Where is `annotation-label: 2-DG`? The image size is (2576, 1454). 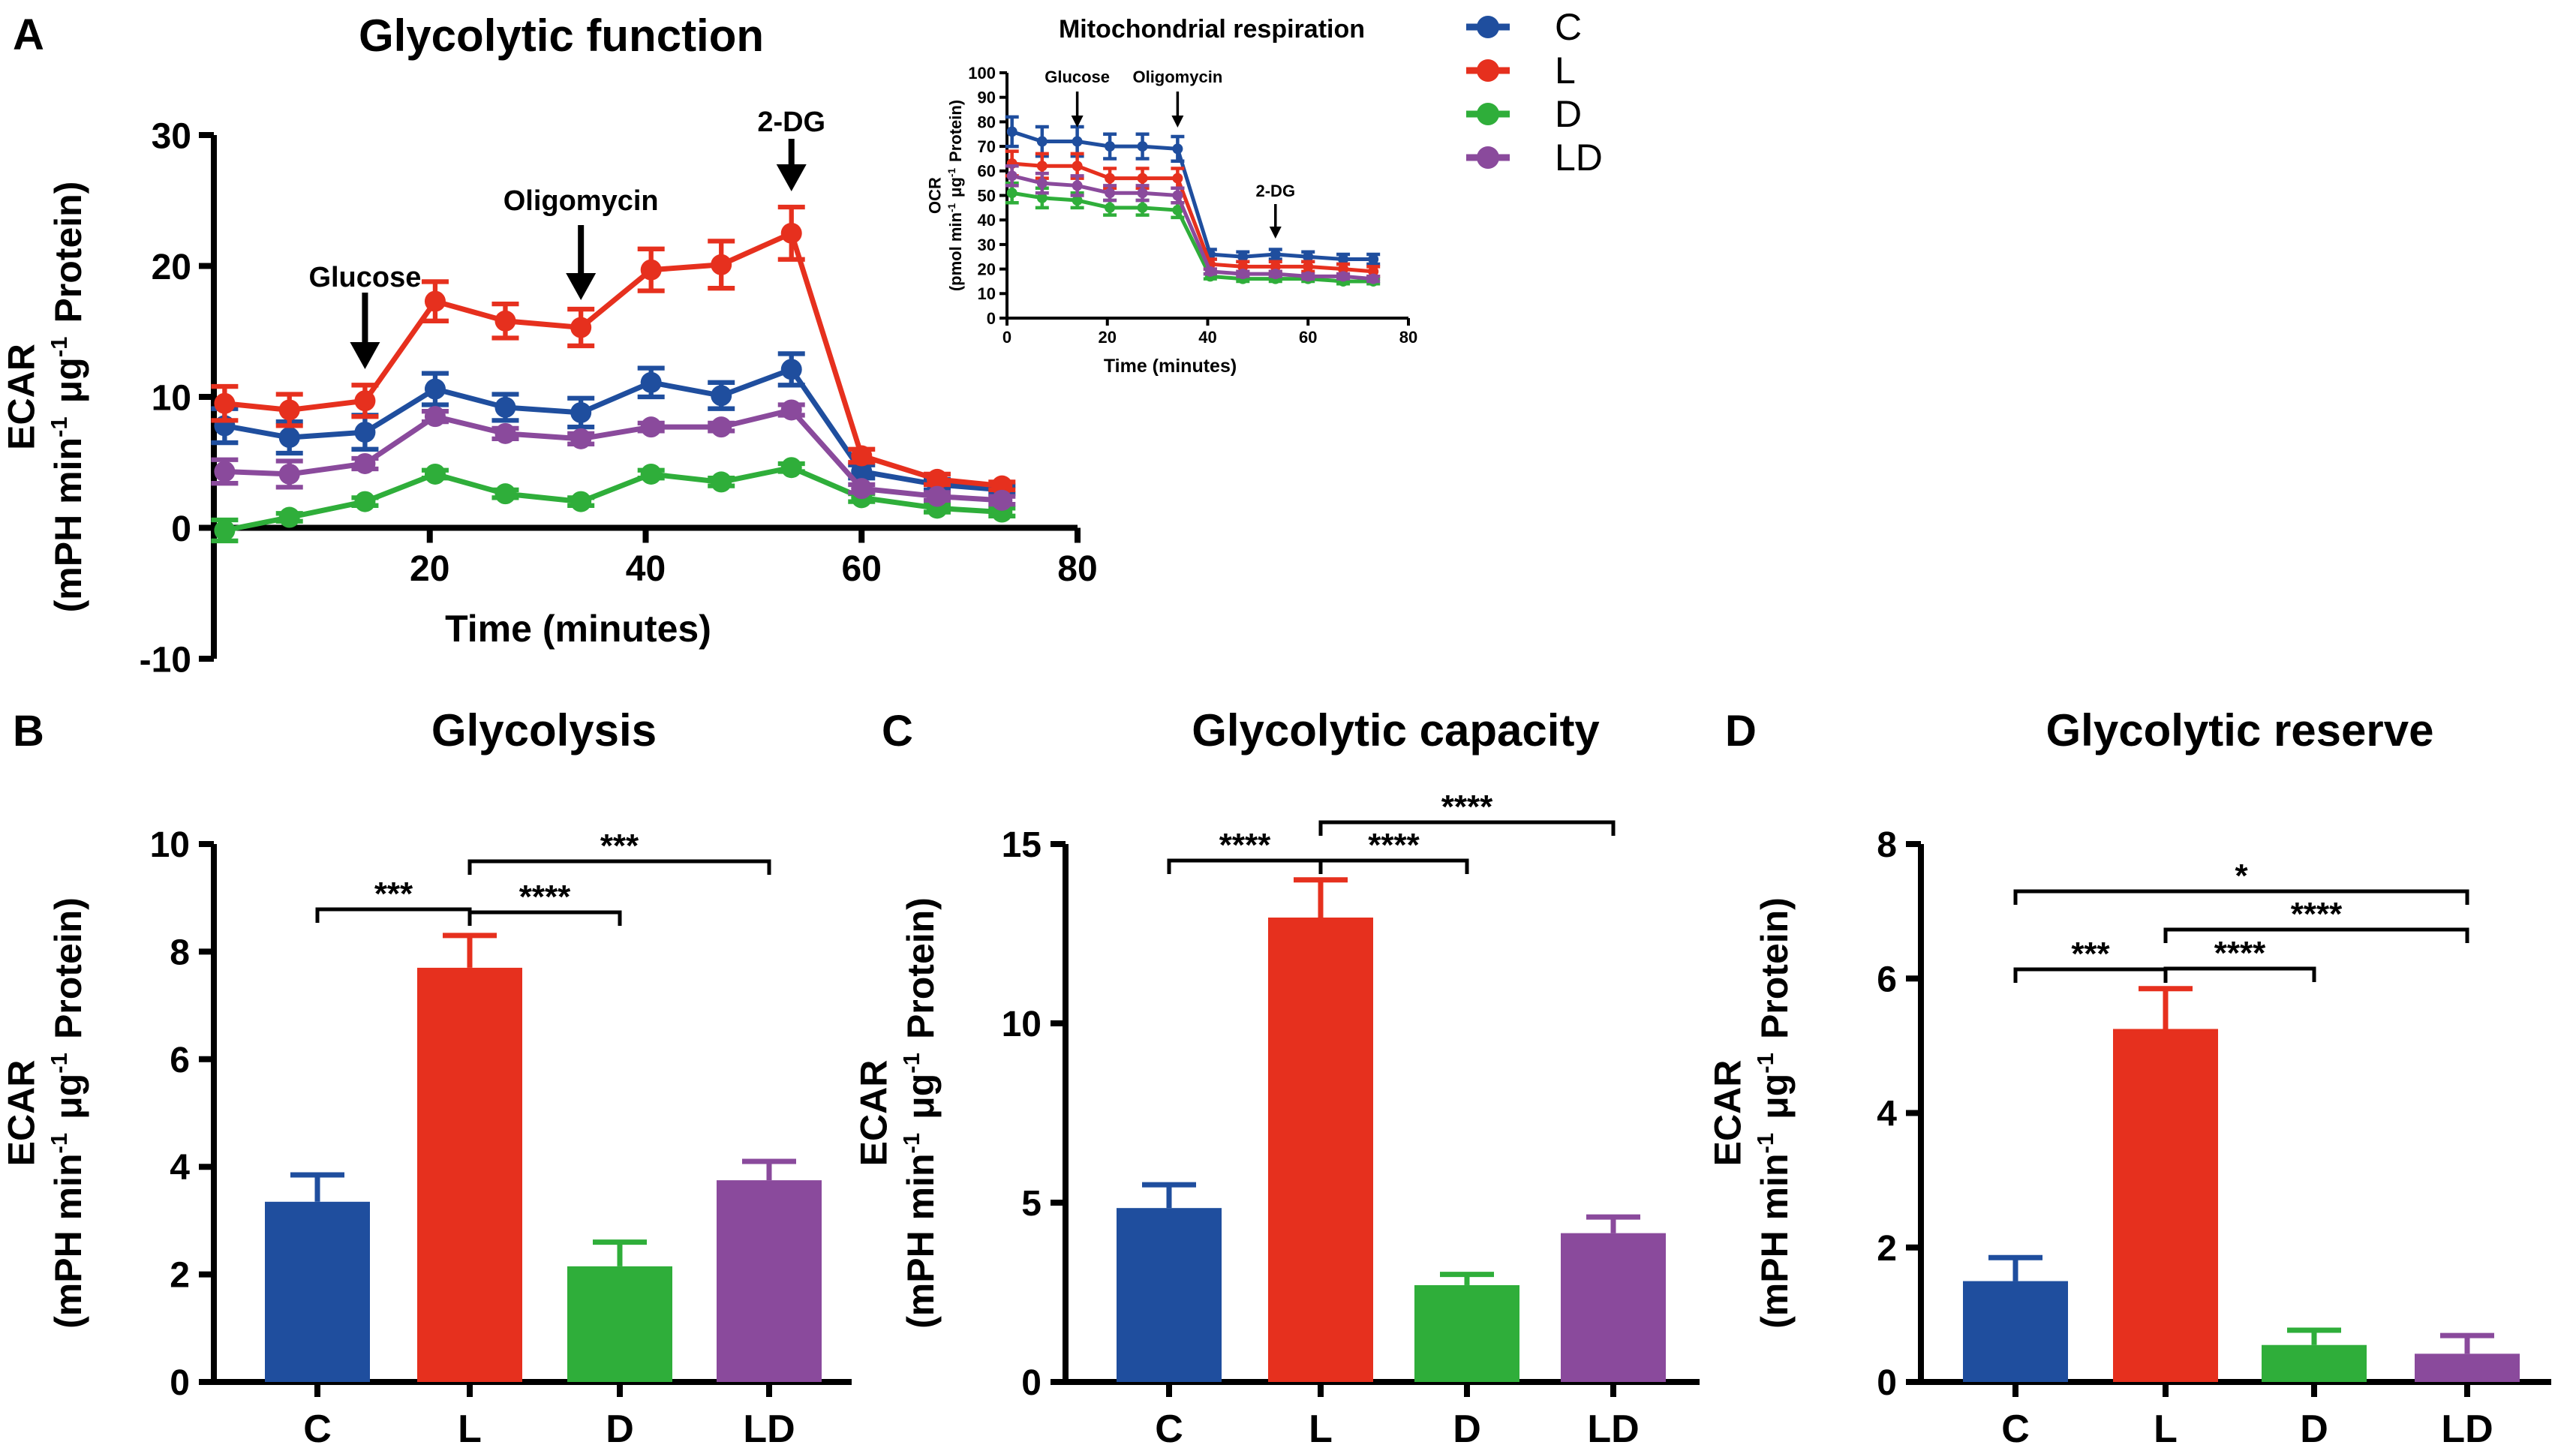
annotation-label: 2-DG is located at coordinates (791, 122).